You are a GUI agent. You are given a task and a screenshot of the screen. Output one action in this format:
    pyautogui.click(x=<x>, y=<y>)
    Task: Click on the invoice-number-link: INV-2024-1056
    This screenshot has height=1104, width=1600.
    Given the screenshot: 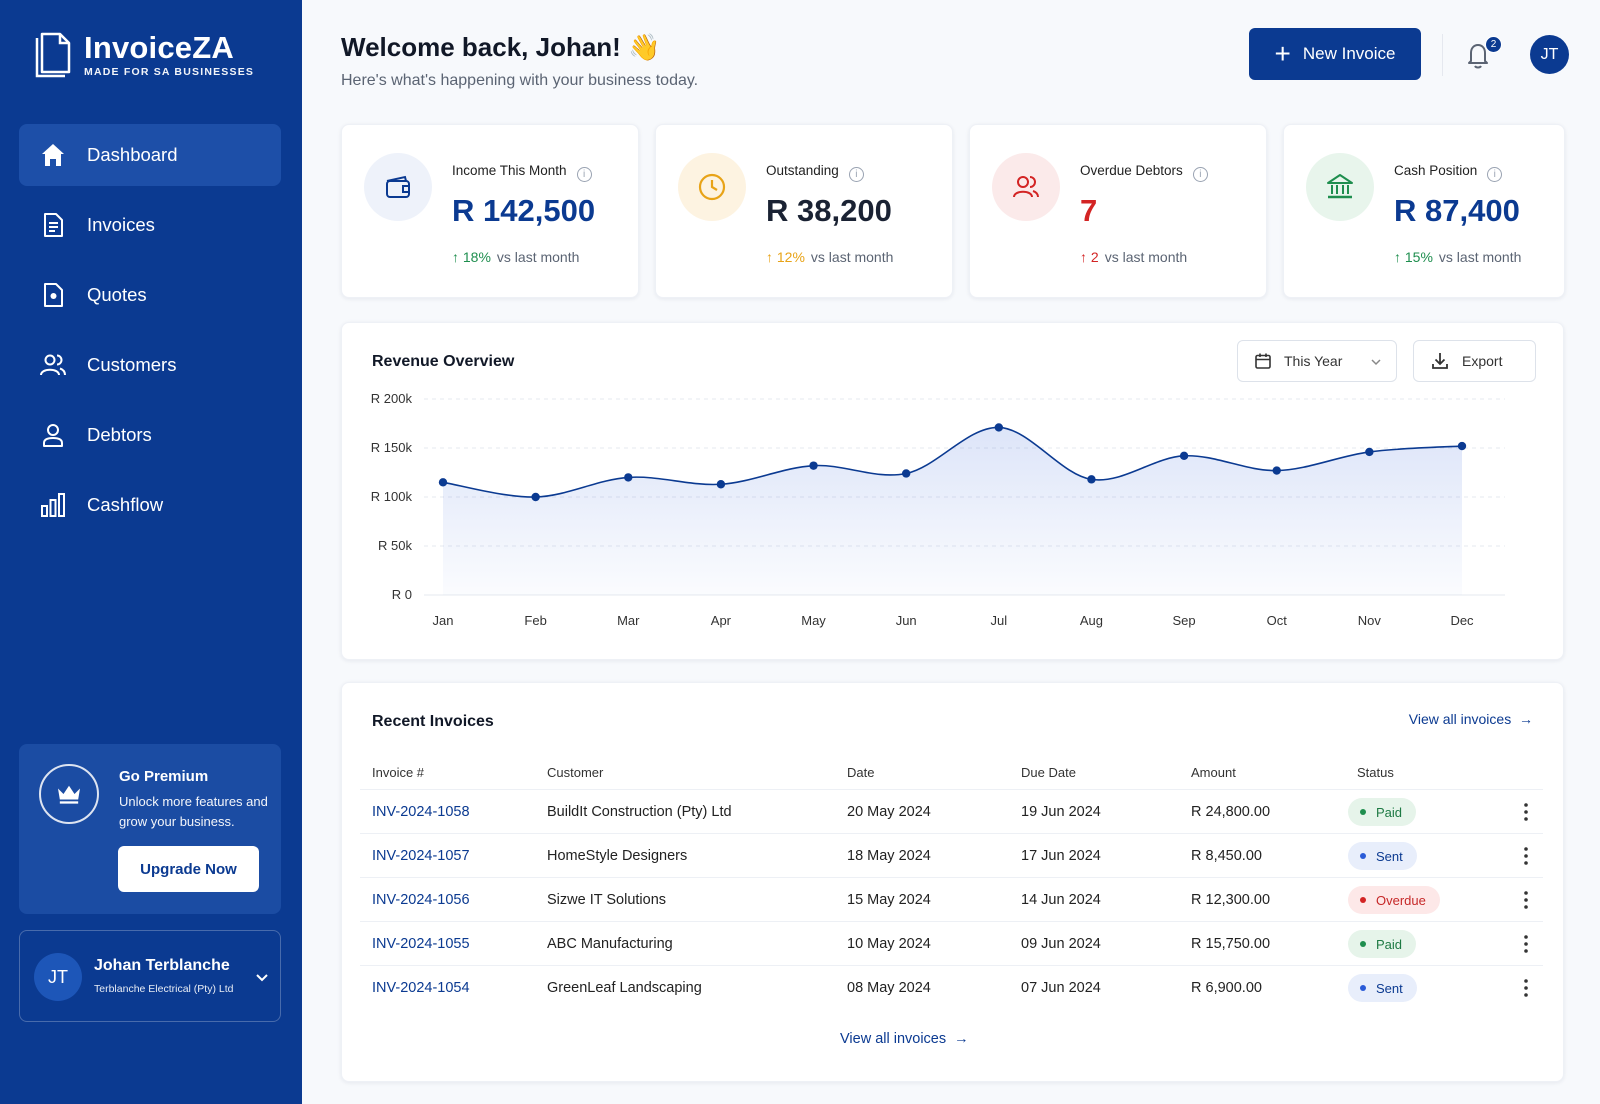 What is the action you would take?
    pyautogui.click(x=421, y=900)
    